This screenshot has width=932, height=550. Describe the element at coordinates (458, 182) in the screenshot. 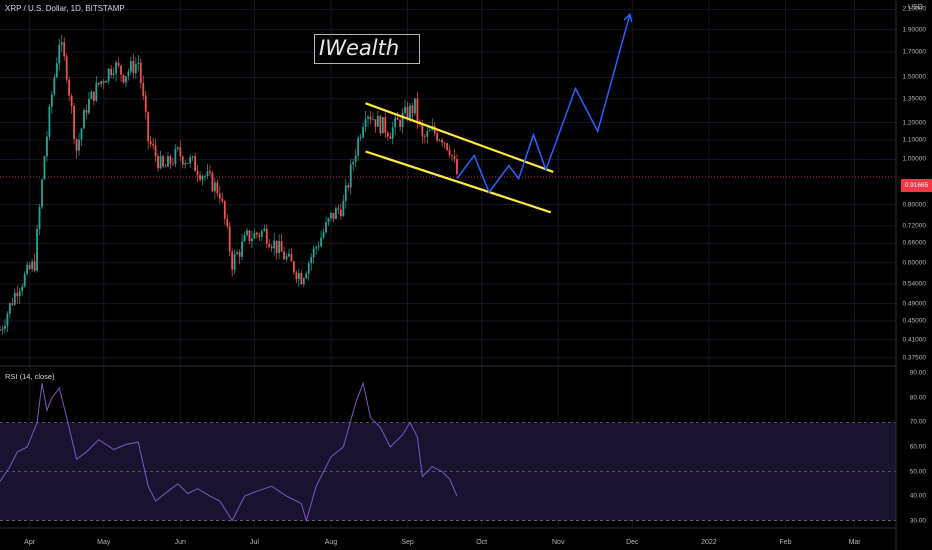

I see `channel-lower-line` at that location.